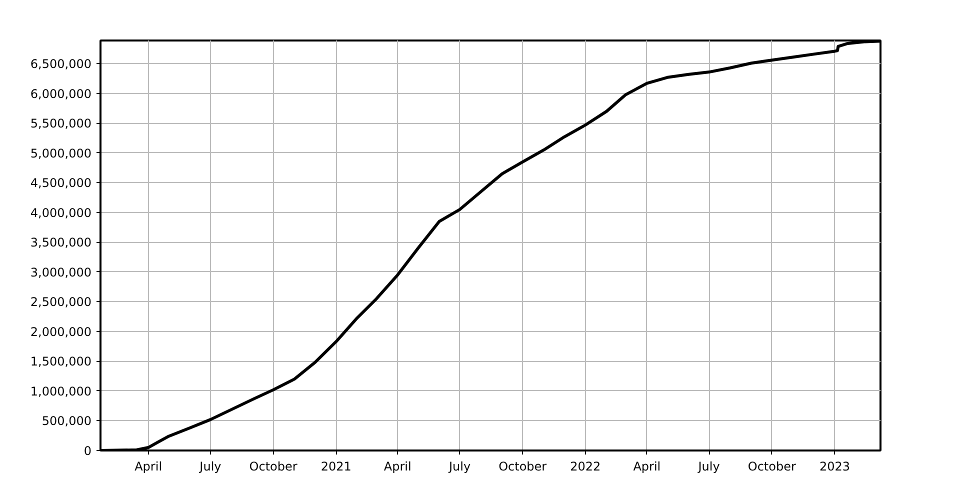 This screenshot has width=960, height=500. I want to click on y-tick-label: 2,000,000, so click(61, 331).